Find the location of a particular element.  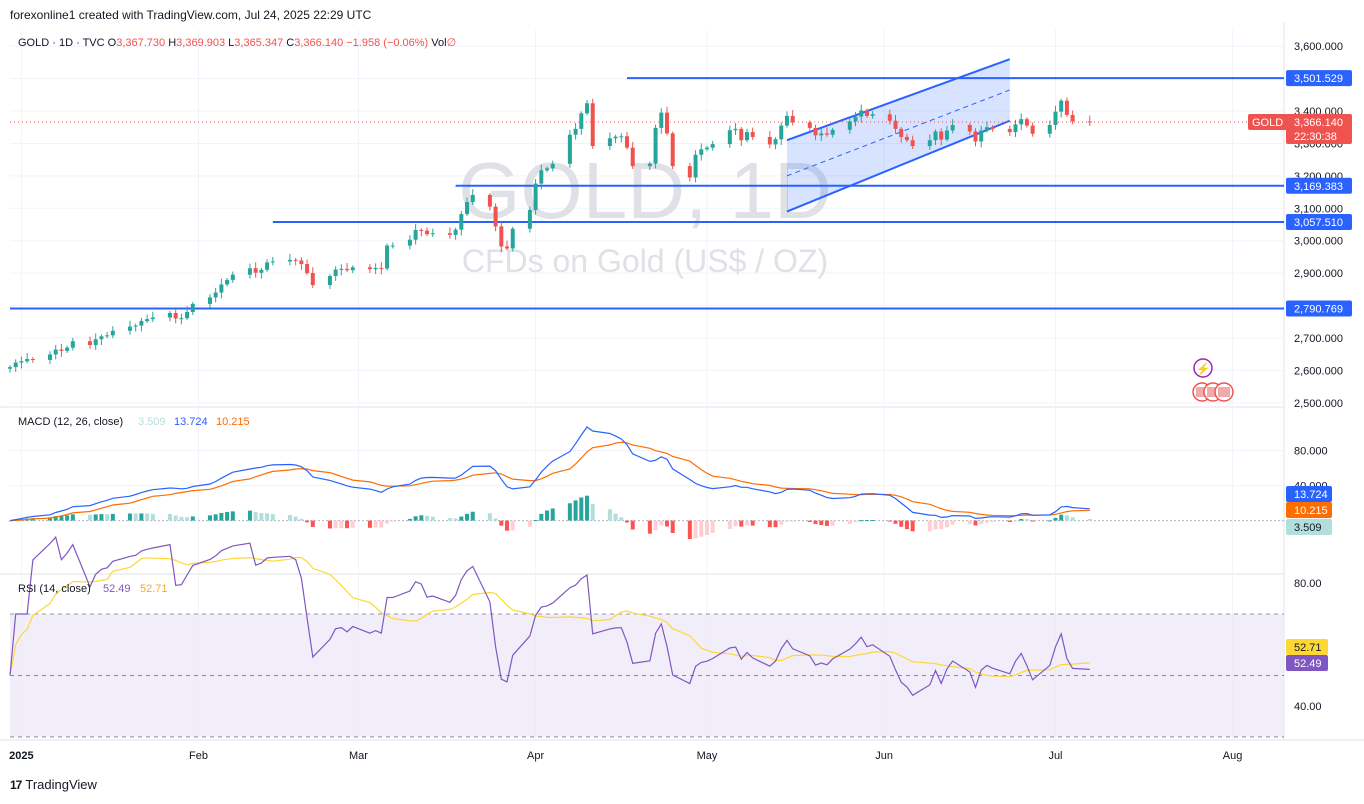

tradingview-brand: 17 TradingView is located at coordinates (53, 784).